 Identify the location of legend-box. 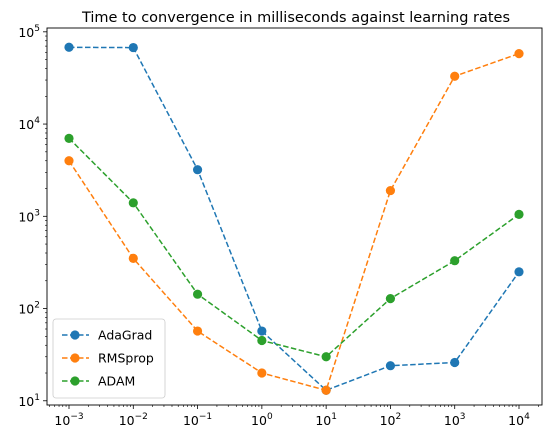
(109, 358).